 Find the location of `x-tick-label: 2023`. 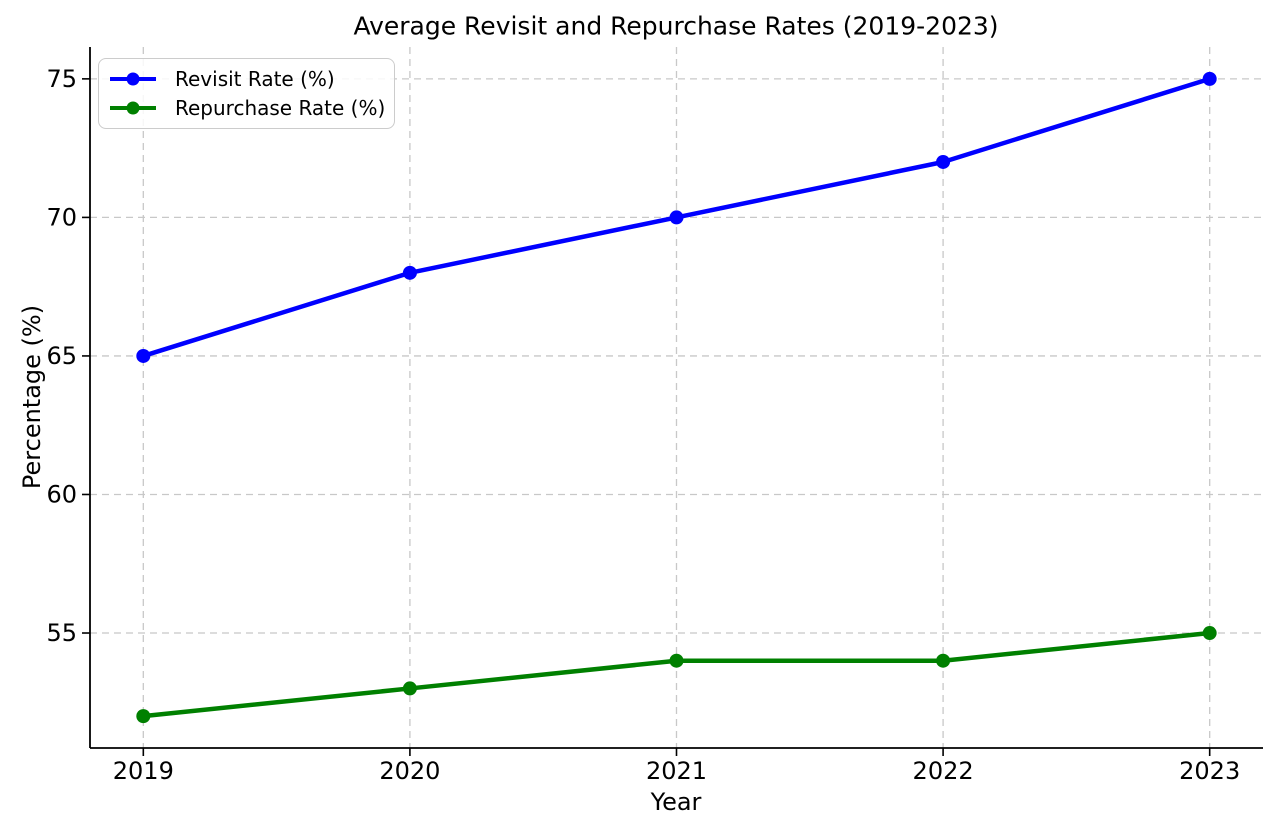

x-tick-label: 2023 is located at coordinates (1209, 771).